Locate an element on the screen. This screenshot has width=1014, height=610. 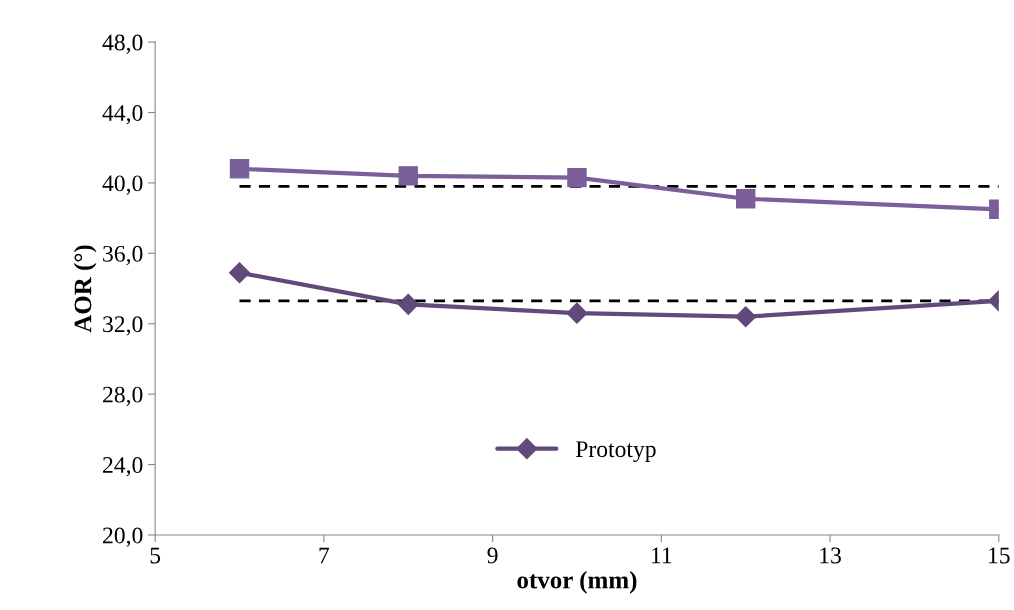
x-tick-label: 13 is located at coordinates (830, 555).